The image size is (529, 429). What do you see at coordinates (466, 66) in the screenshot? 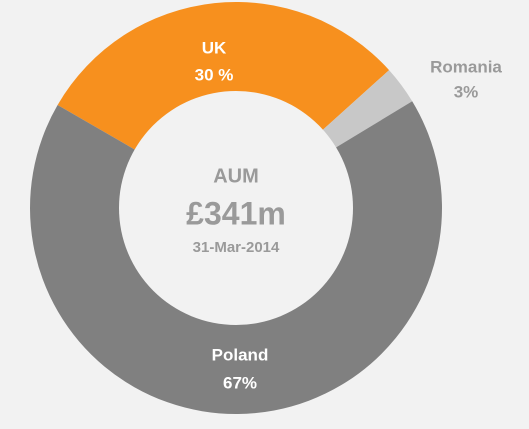
I see `slice-name: Romania` at bounding box center [466, 66].